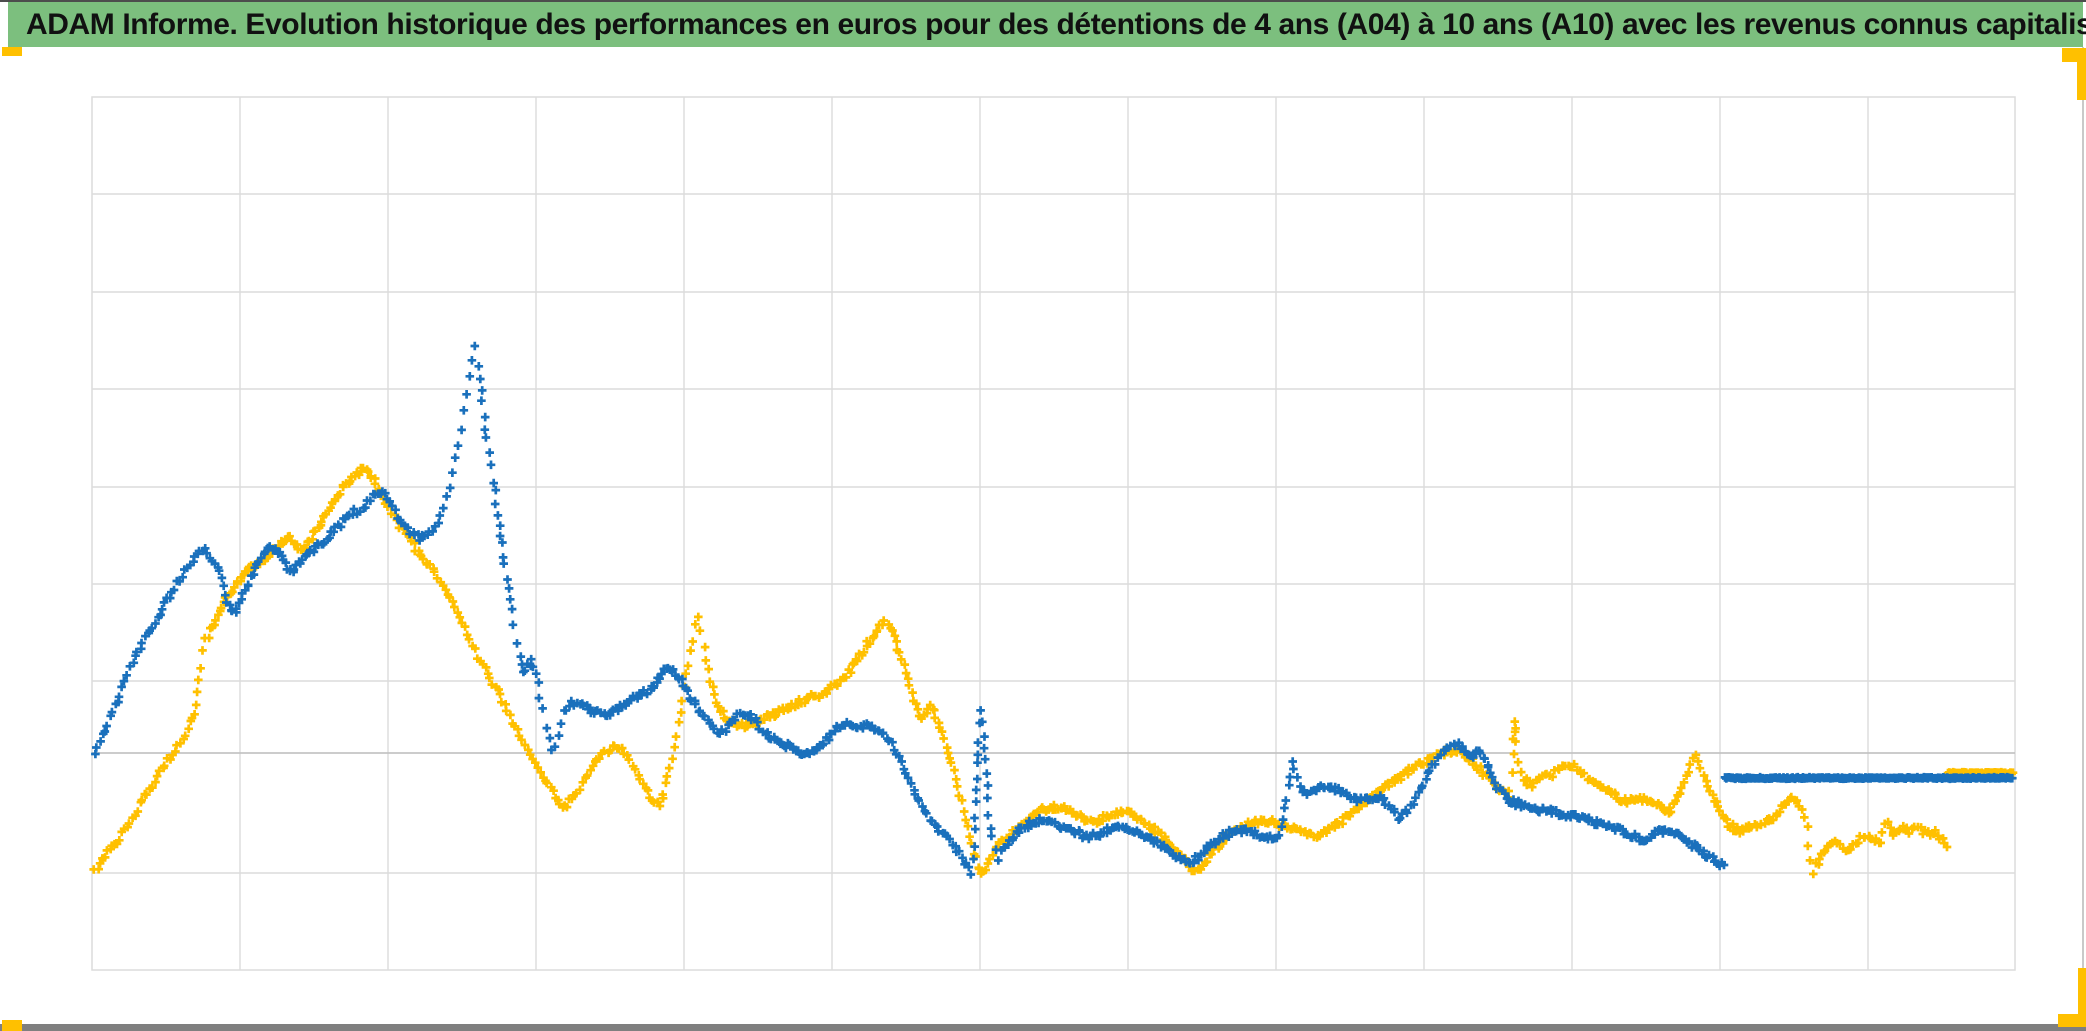  Describe the element at coordinates (2083, 535) in the screenshot. I see `page-boundary-line` at that location.